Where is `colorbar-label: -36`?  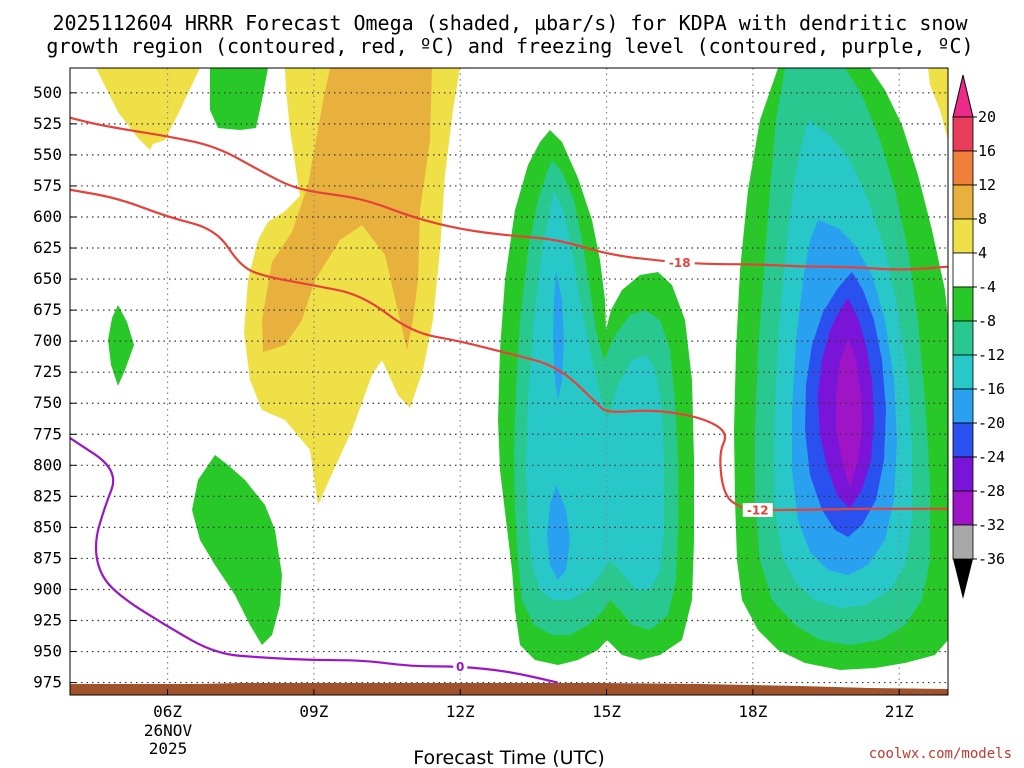
colorbar-label: -36 is located at coordinates (991, 559).